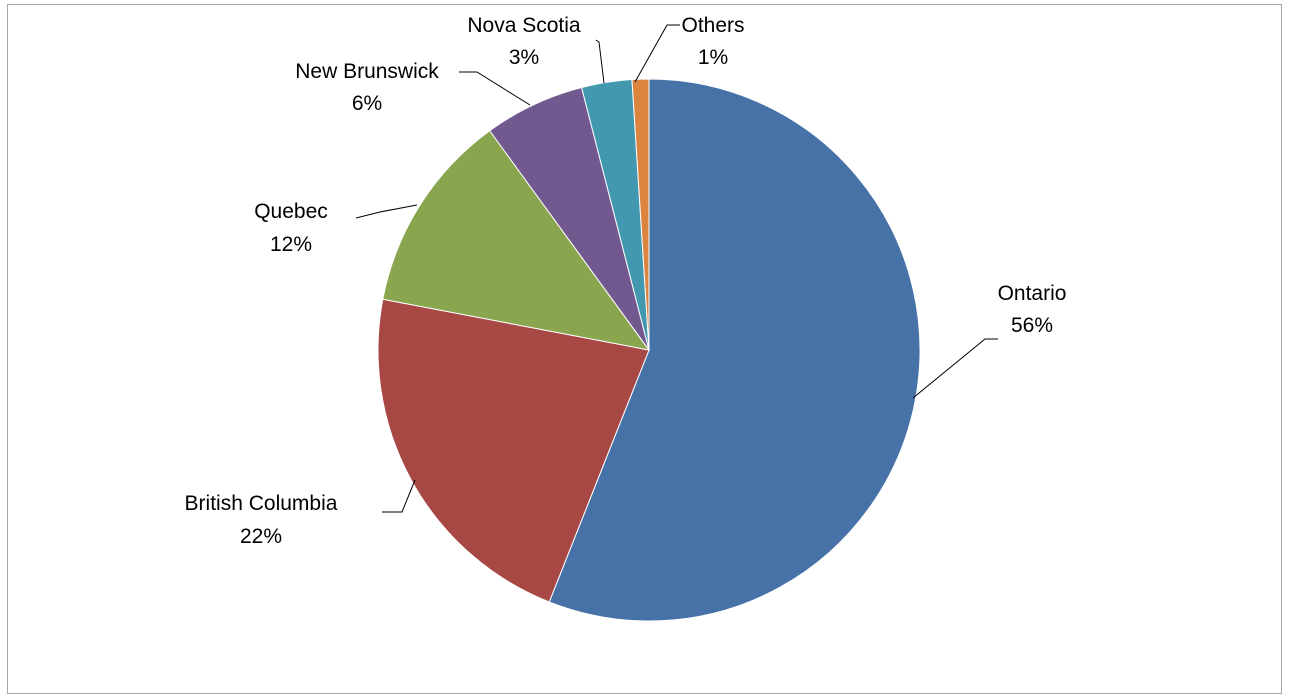 The height and width of the screenshot is (694, 1291). I want to click on leader-line-others, so click(657, 53).